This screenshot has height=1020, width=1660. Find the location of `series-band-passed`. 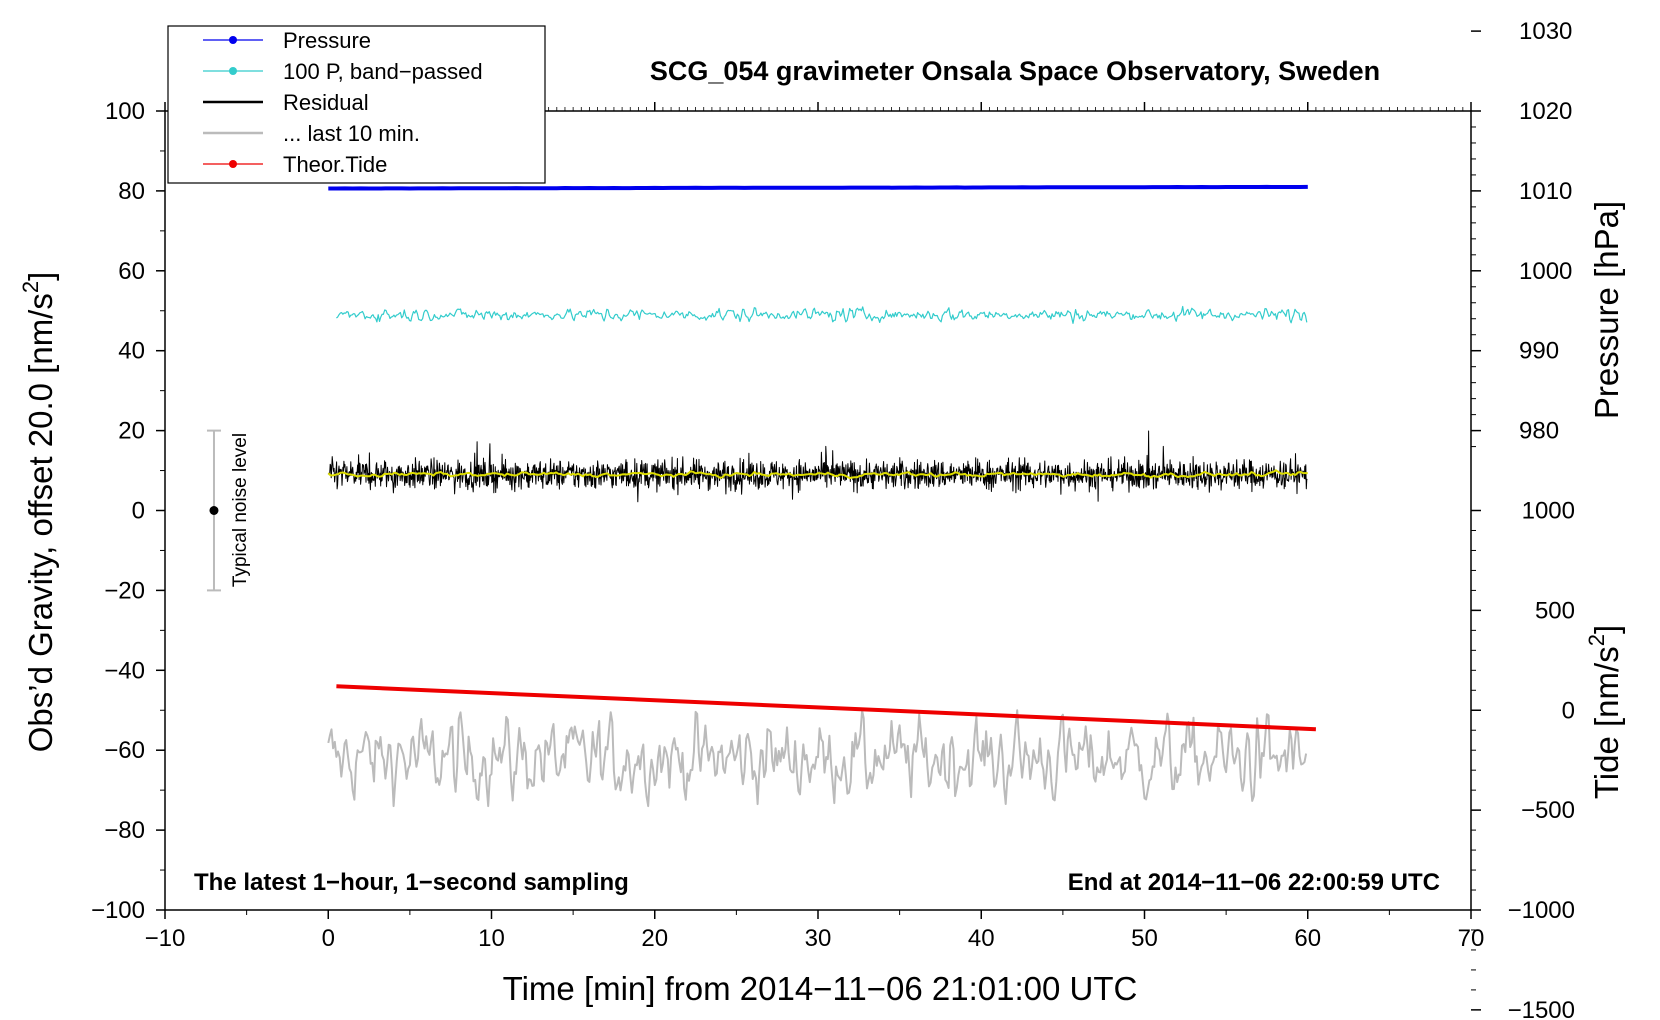

series-band-passed is located at coordinates (822, 314).